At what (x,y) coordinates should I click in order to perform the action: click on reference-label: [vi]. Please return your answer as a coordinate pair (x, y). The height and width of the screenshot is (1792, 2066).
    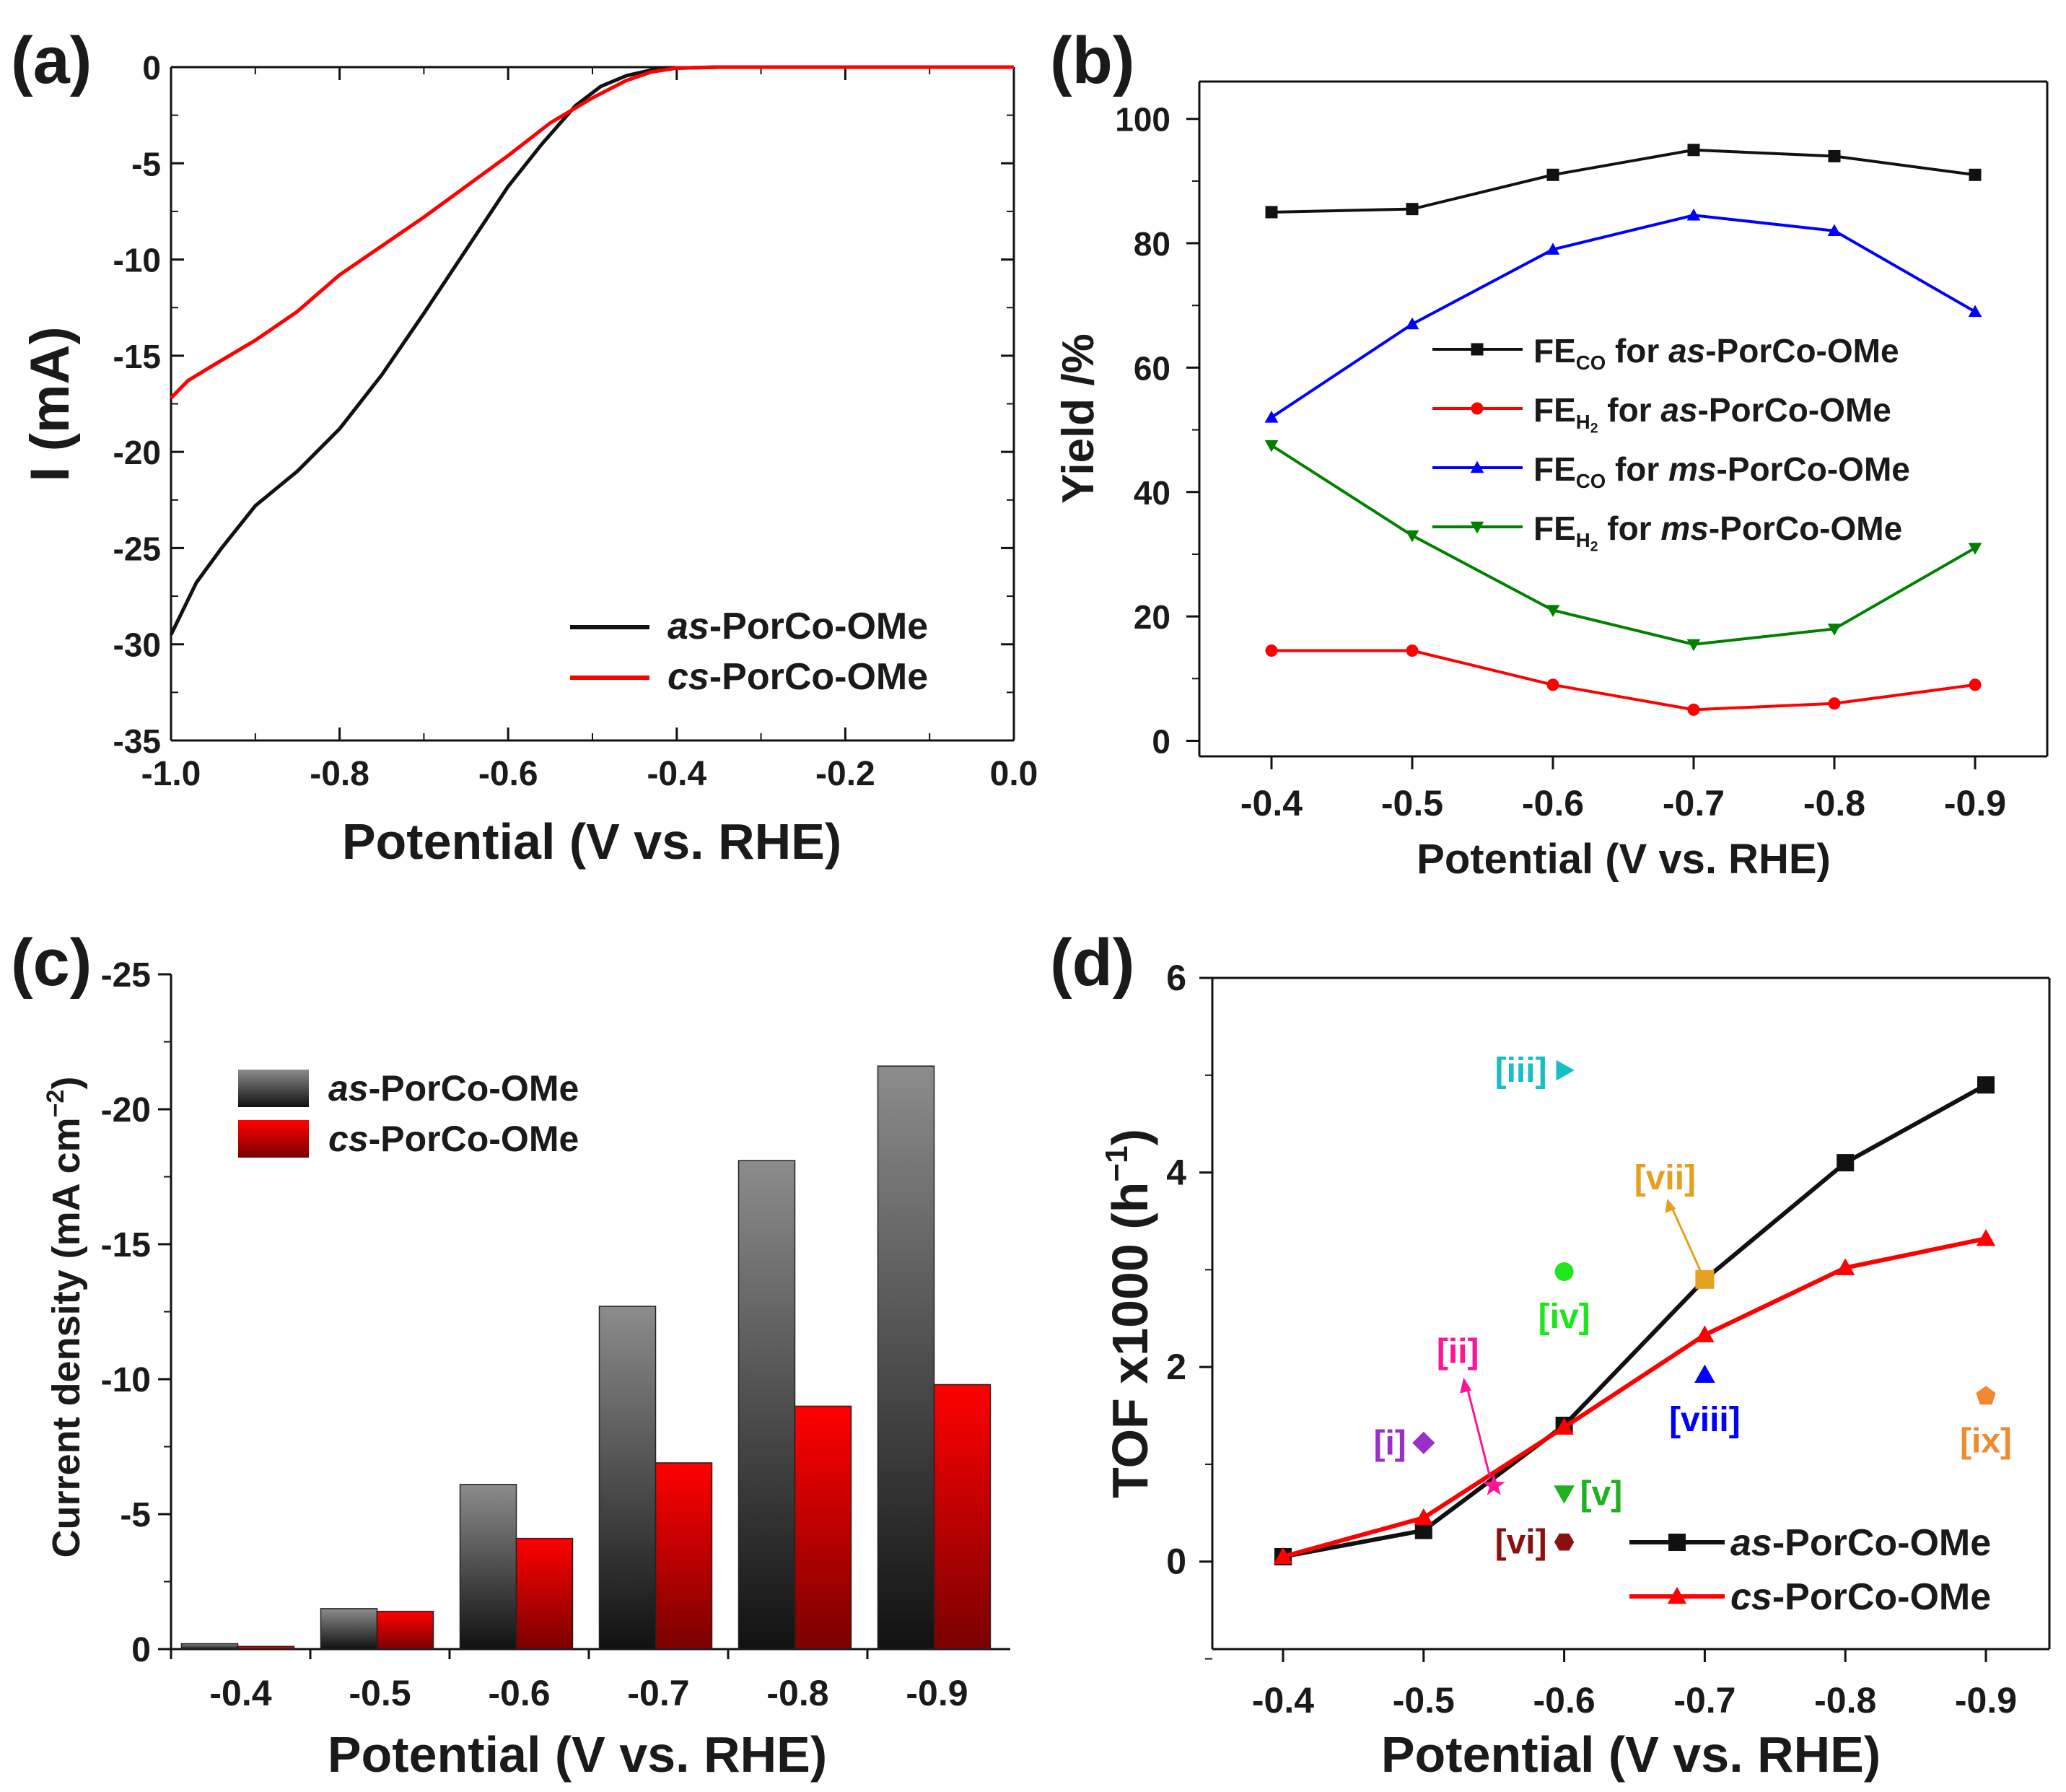
    Looking at the image, I should click on (1521, 1543).